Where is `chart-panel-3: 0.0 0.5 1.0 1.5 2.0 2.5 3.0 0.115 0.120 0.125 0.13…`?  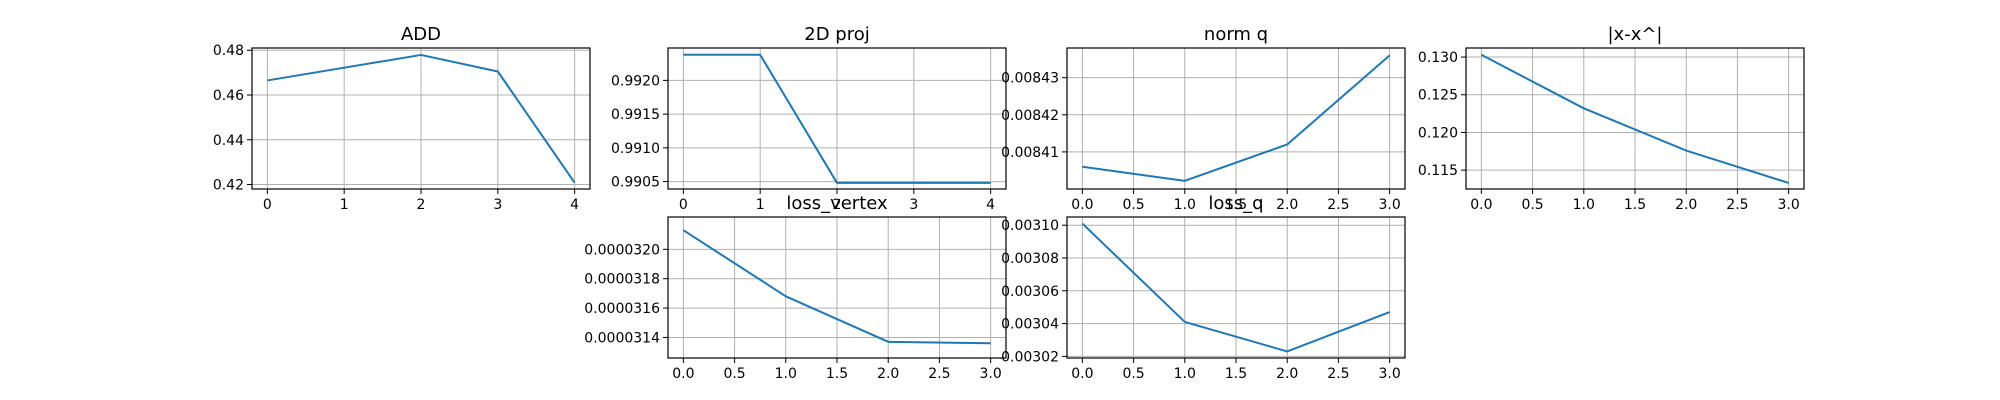
chart-panel-3: 0.0 0.5 1.0 1.5 2.0 2.5 3.0 0.115 0.120 0.125 0.13… is located at coordinates (1611, 118).